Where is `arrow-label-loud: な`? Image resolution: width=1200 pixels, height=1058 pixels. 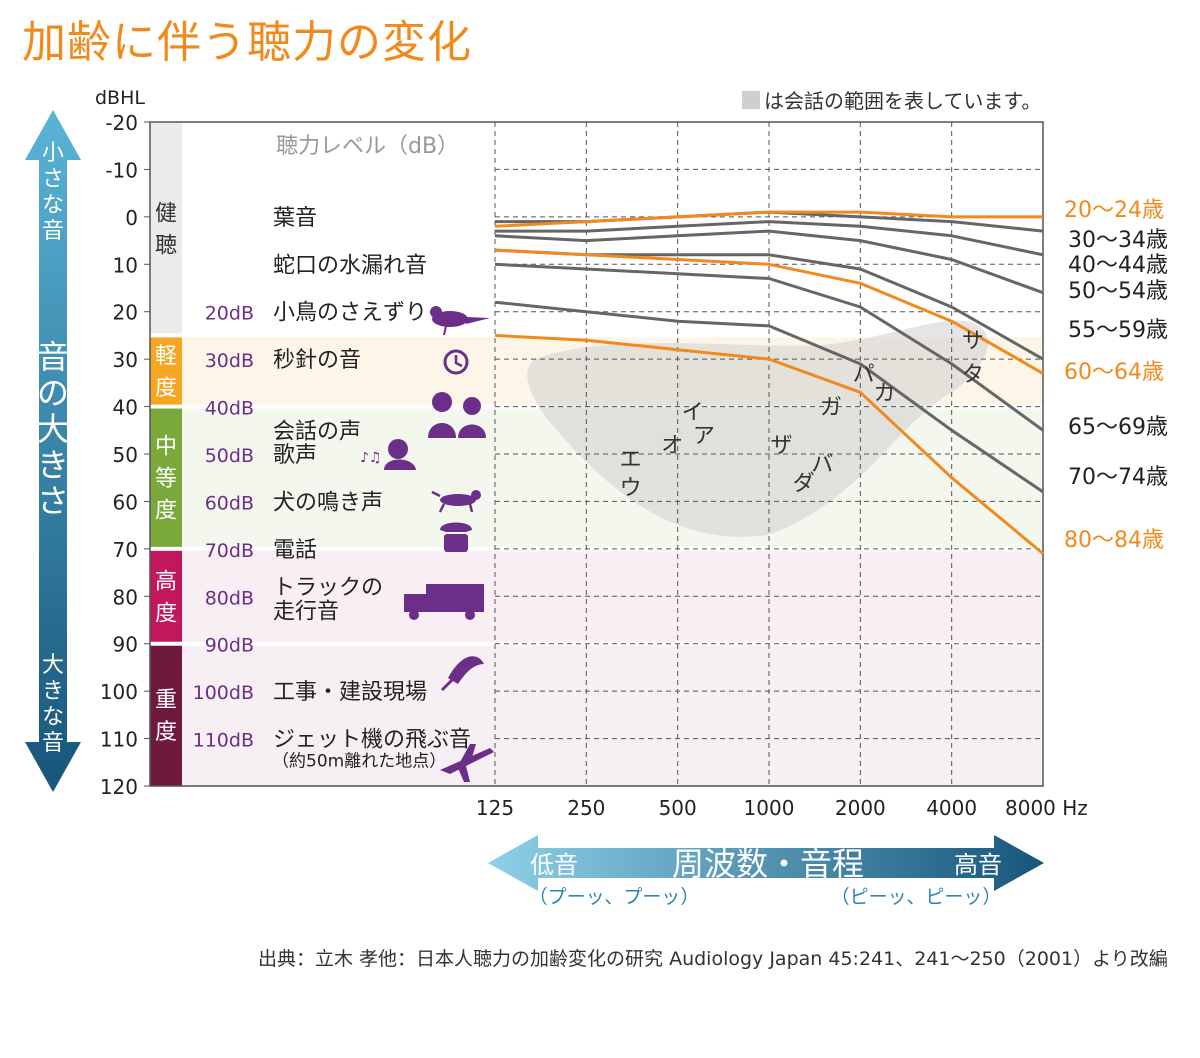 arrow-label-loud: な is located at coordinates (53, 717).